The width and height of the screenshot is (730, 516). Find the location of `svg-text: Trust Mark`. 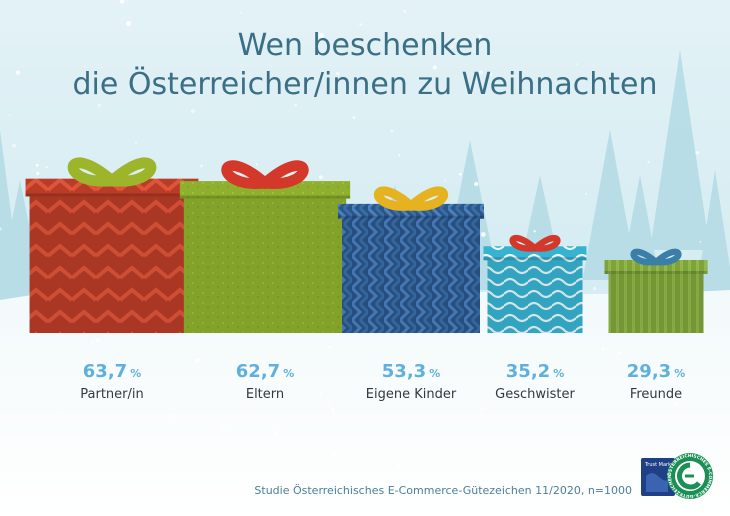

svg-text: Trust Mark is located at coordinates (657, 465).